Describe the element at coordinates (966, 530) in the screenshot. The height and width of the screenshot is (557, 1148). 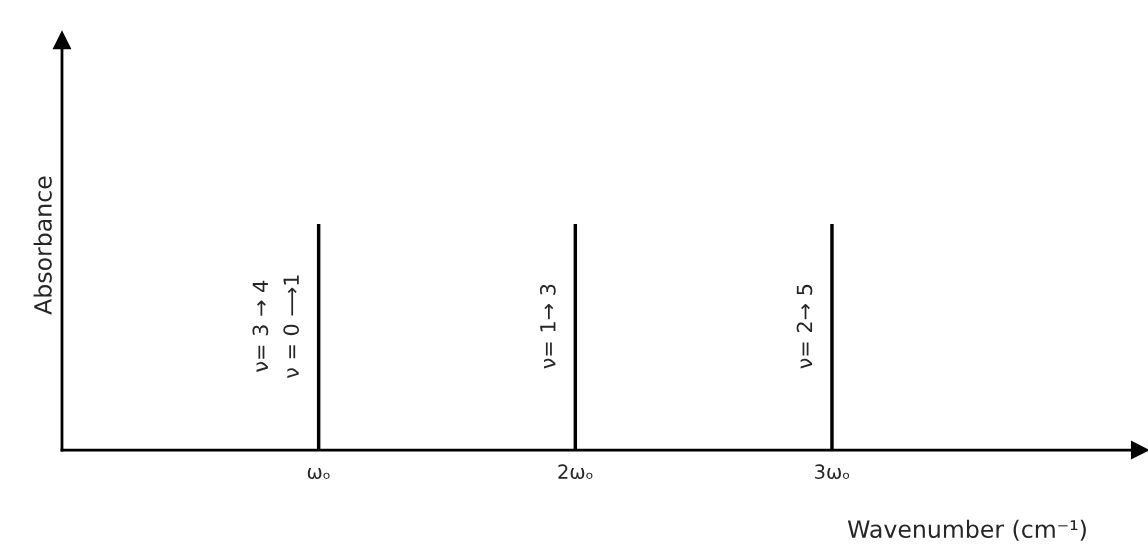
I see `x-axis-title: Wavenumber (cm⁻¹)` at that location.